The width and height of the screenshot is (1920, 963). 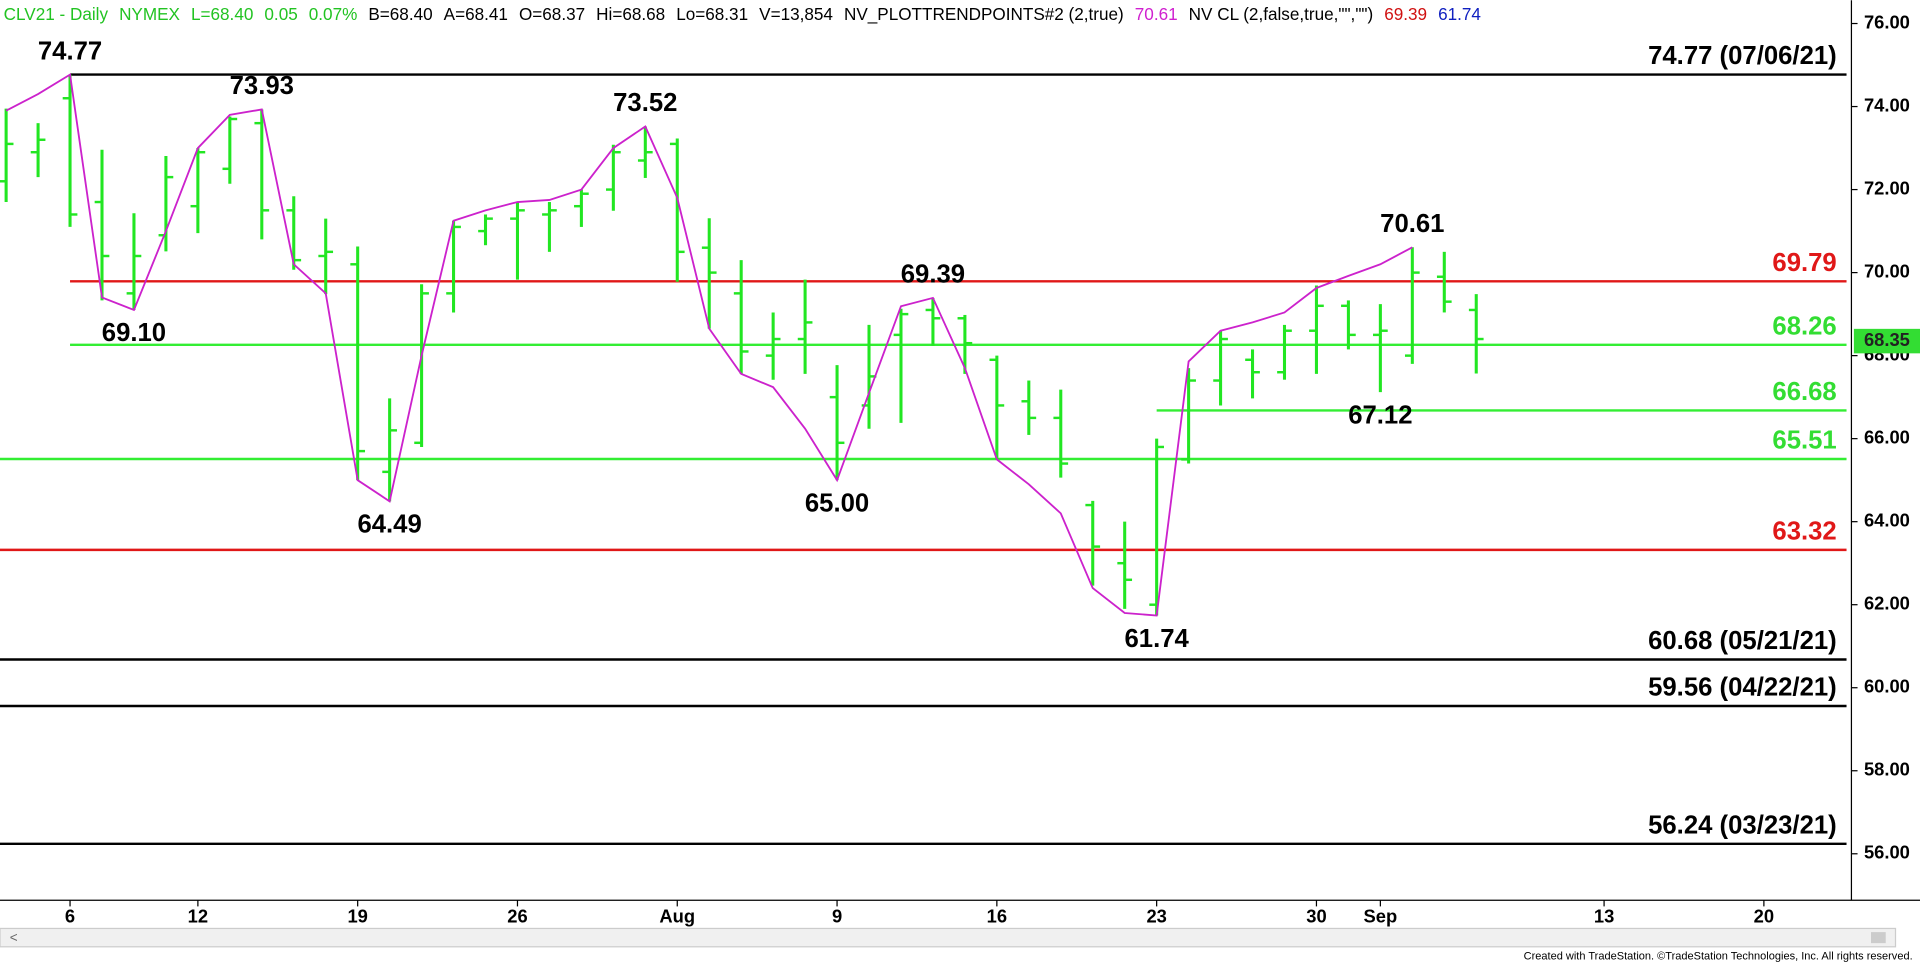 What do you see at coordinates (1156, 14) in the screenshot?
I see `header-item: 70.61` at bounding box center [1156, 14].